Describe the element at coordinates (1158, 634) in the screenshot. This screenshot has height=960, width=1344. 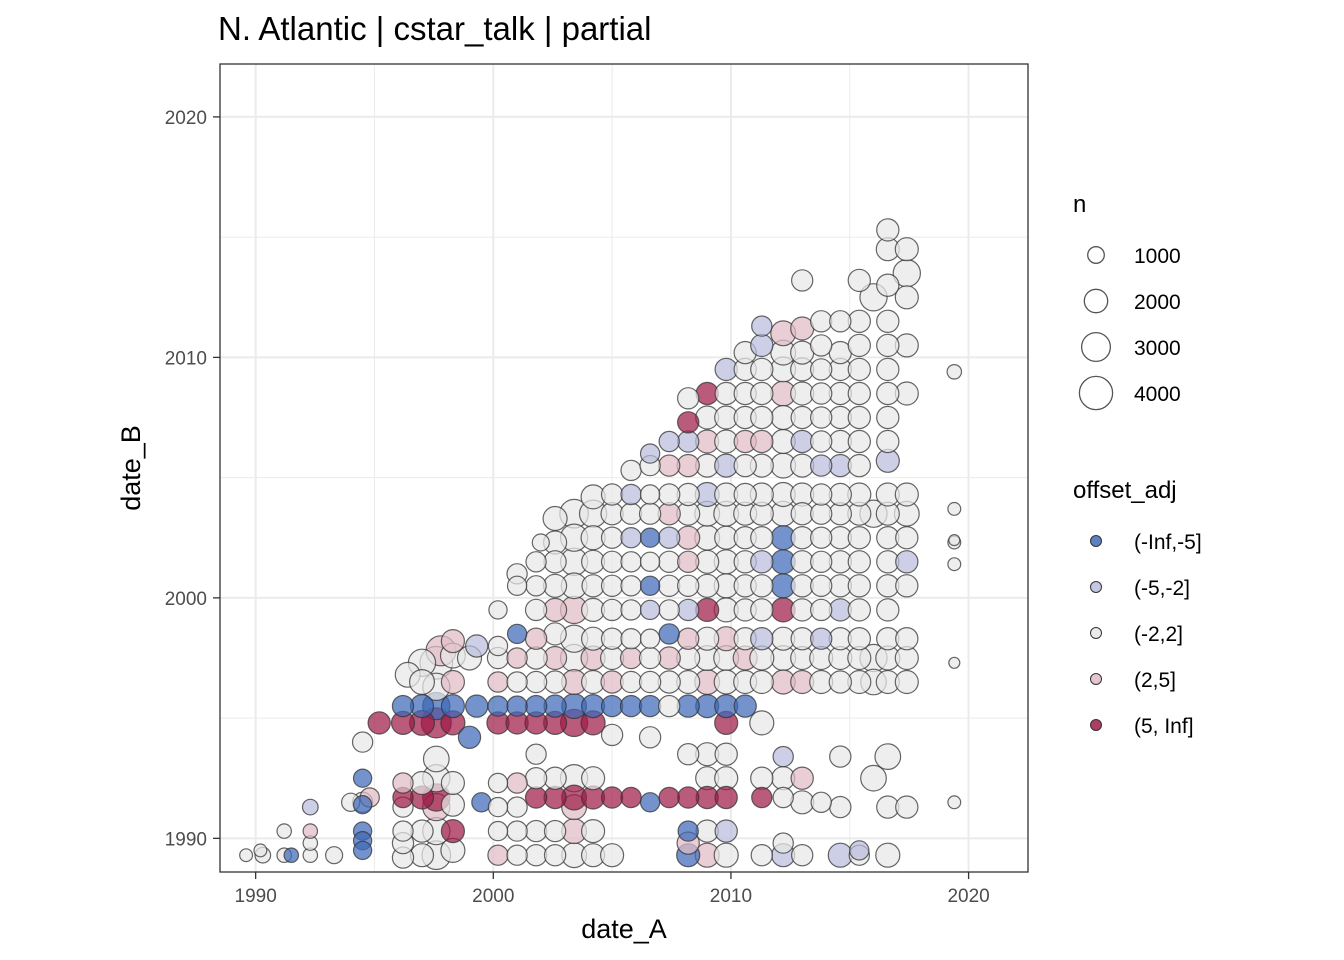
I see `color-legend-label: (-2,2]` at that location.